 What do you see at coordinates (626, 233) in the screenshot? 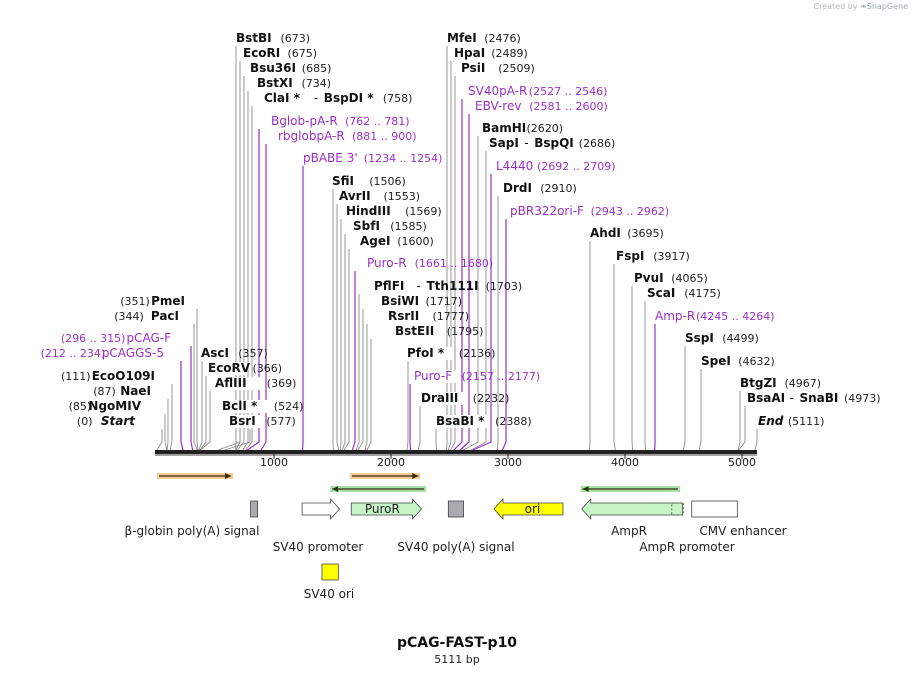
I see `site-label-ahdi: AhdI (3695)` at bounding box center [626, 233].